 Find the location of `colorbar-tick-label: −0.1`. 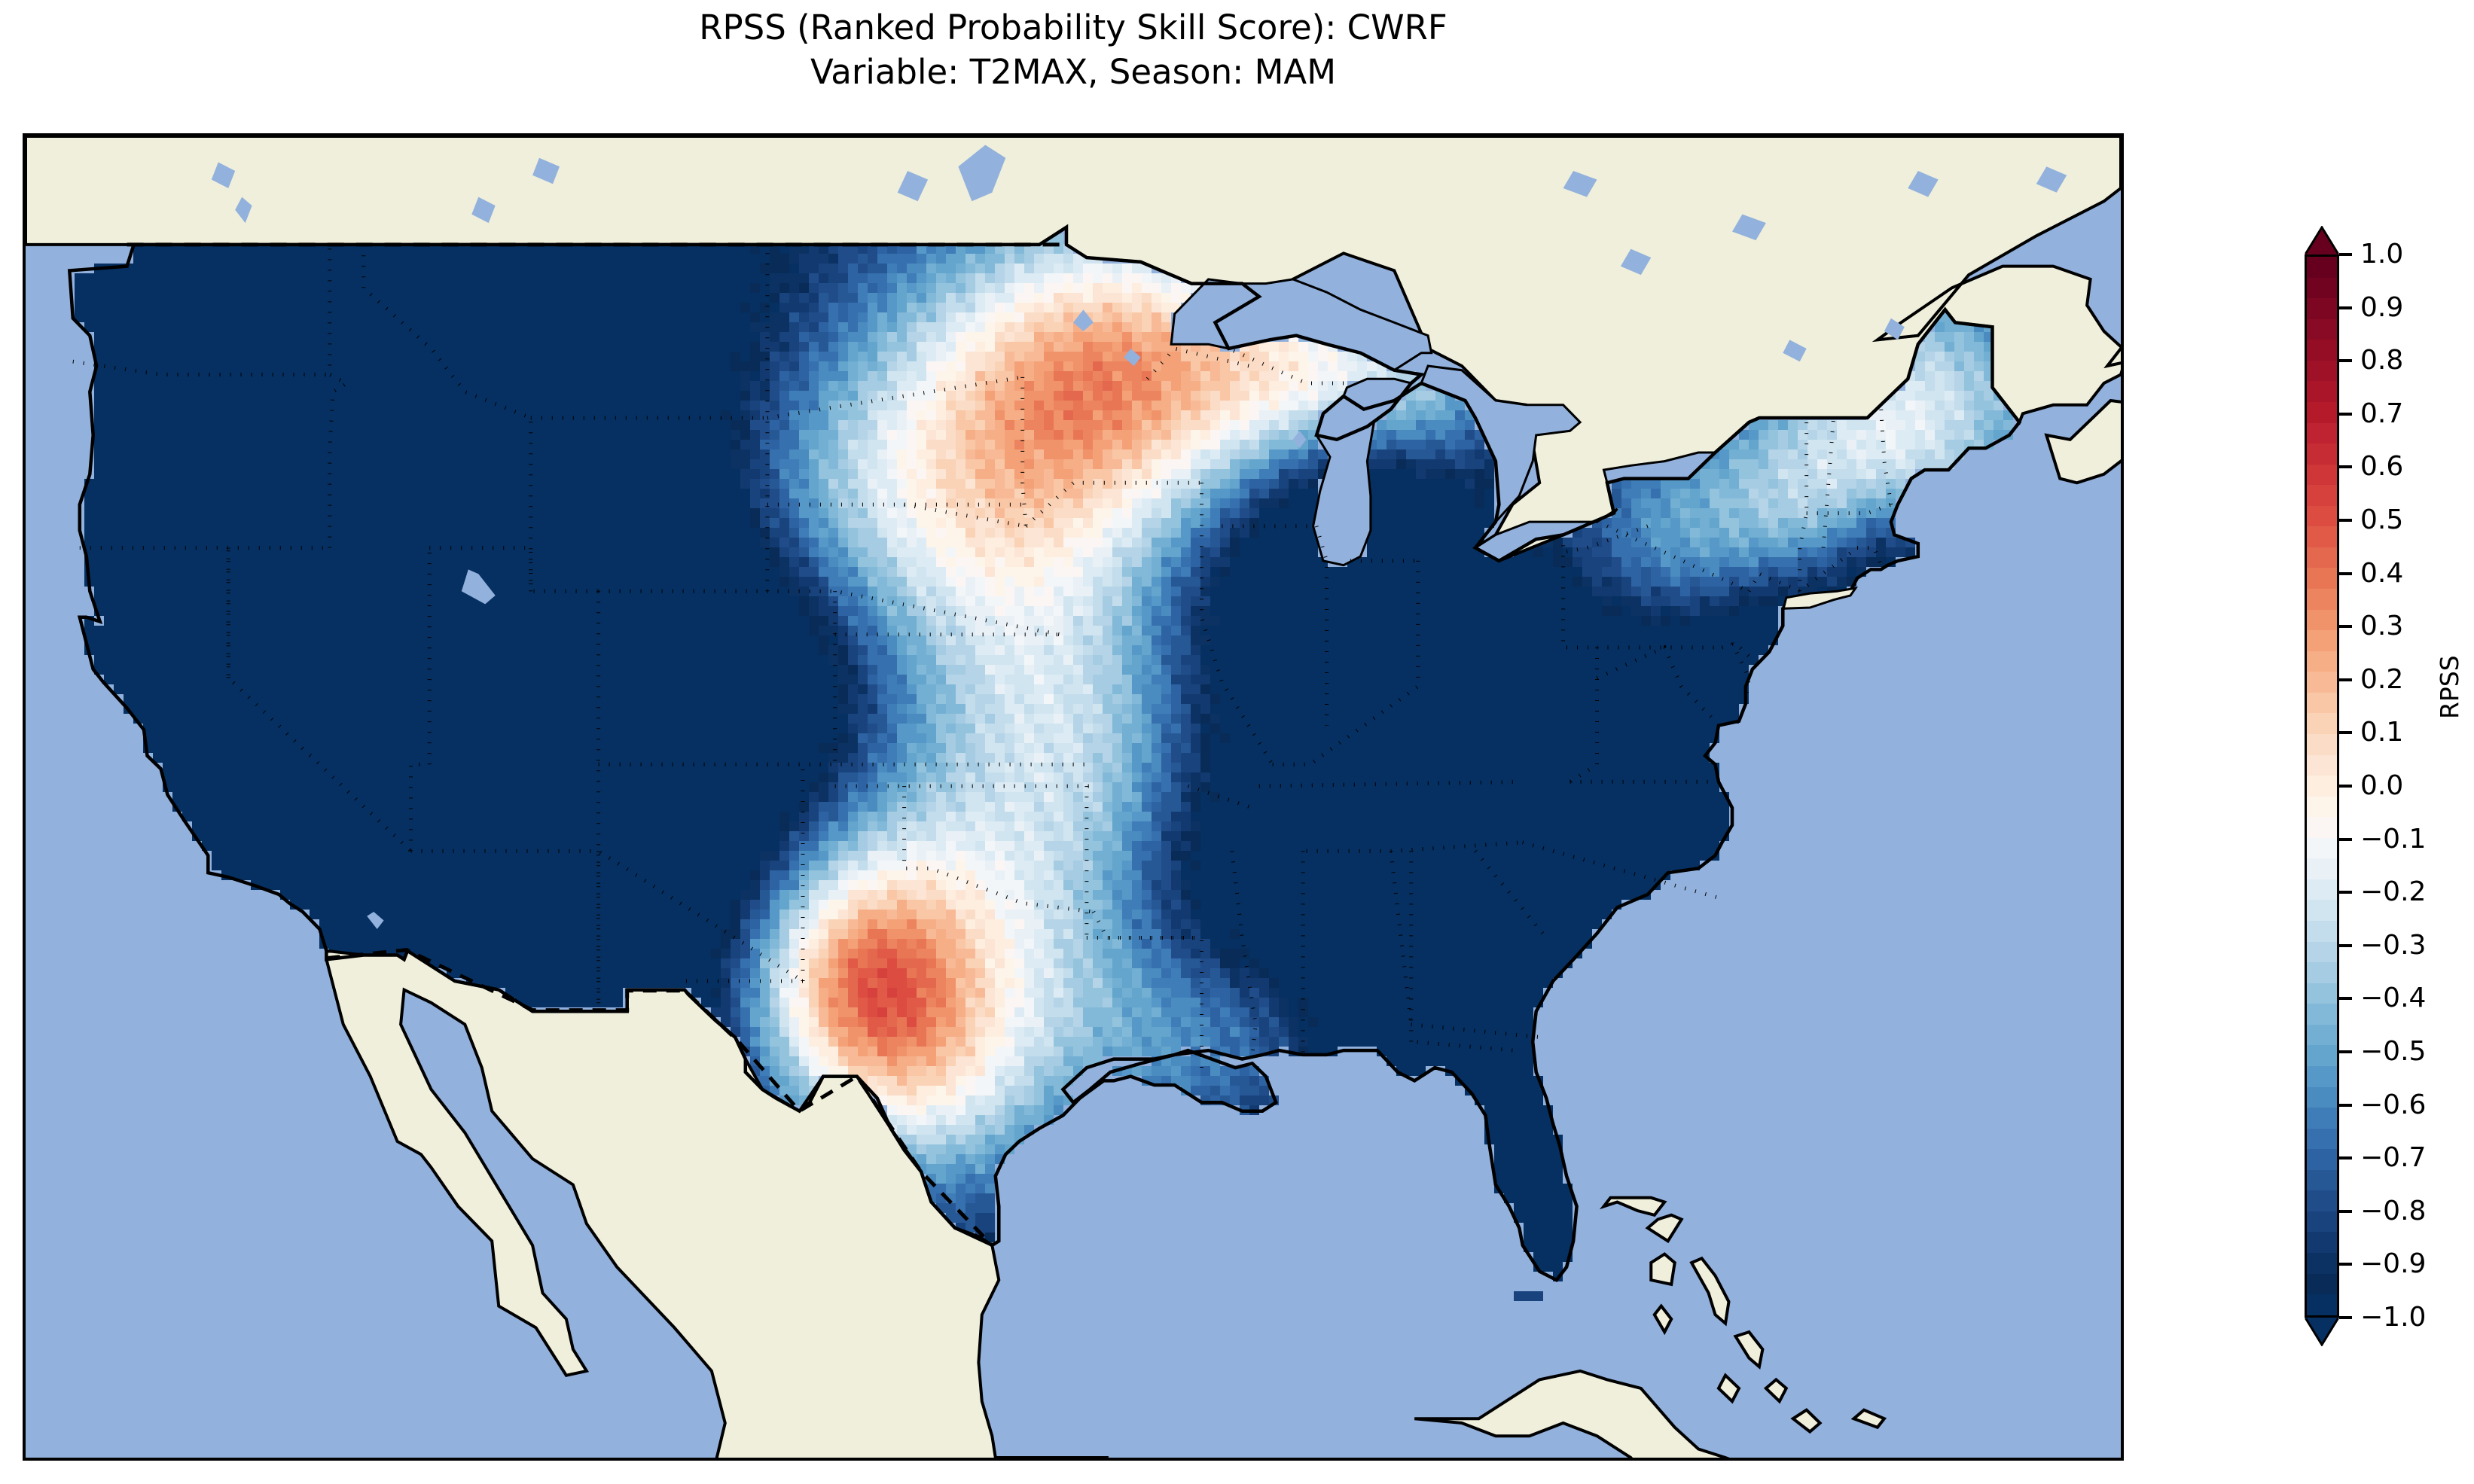

colorbar-tick-label: −0.1 is located at coordinates (2393, 839).